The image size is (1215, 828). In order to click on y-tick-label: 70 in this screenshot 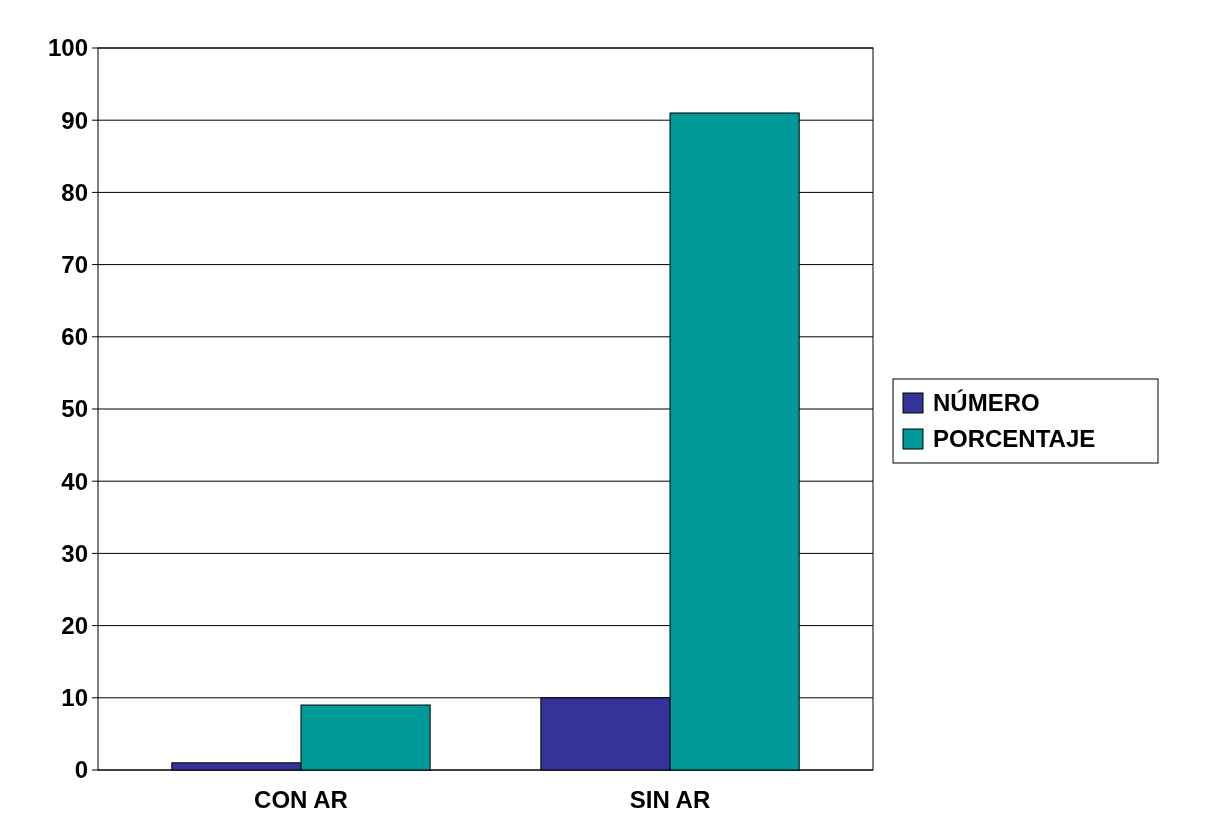, I will do `click(74, 264)`.